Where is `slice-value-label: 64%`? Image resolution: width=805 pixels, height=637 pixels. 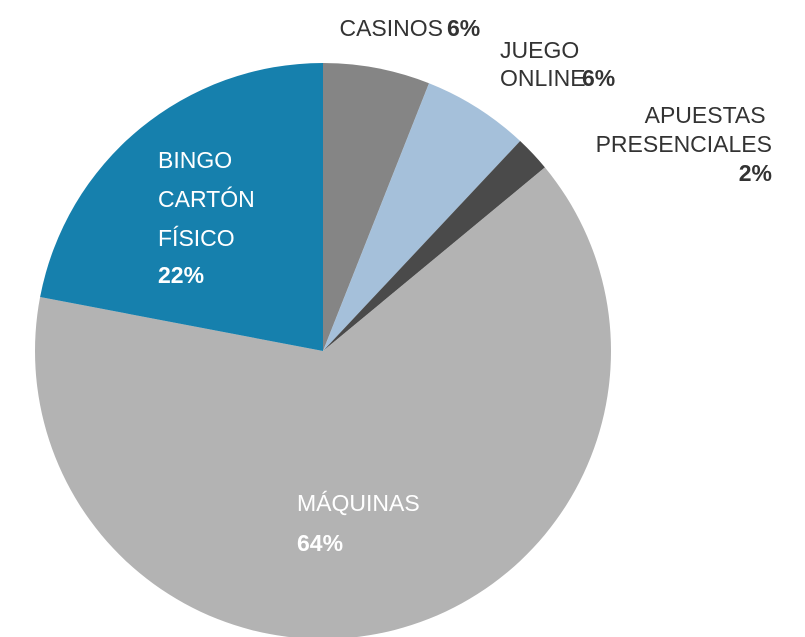 slice-value-label: 64% is located at coordinates (320, 543).